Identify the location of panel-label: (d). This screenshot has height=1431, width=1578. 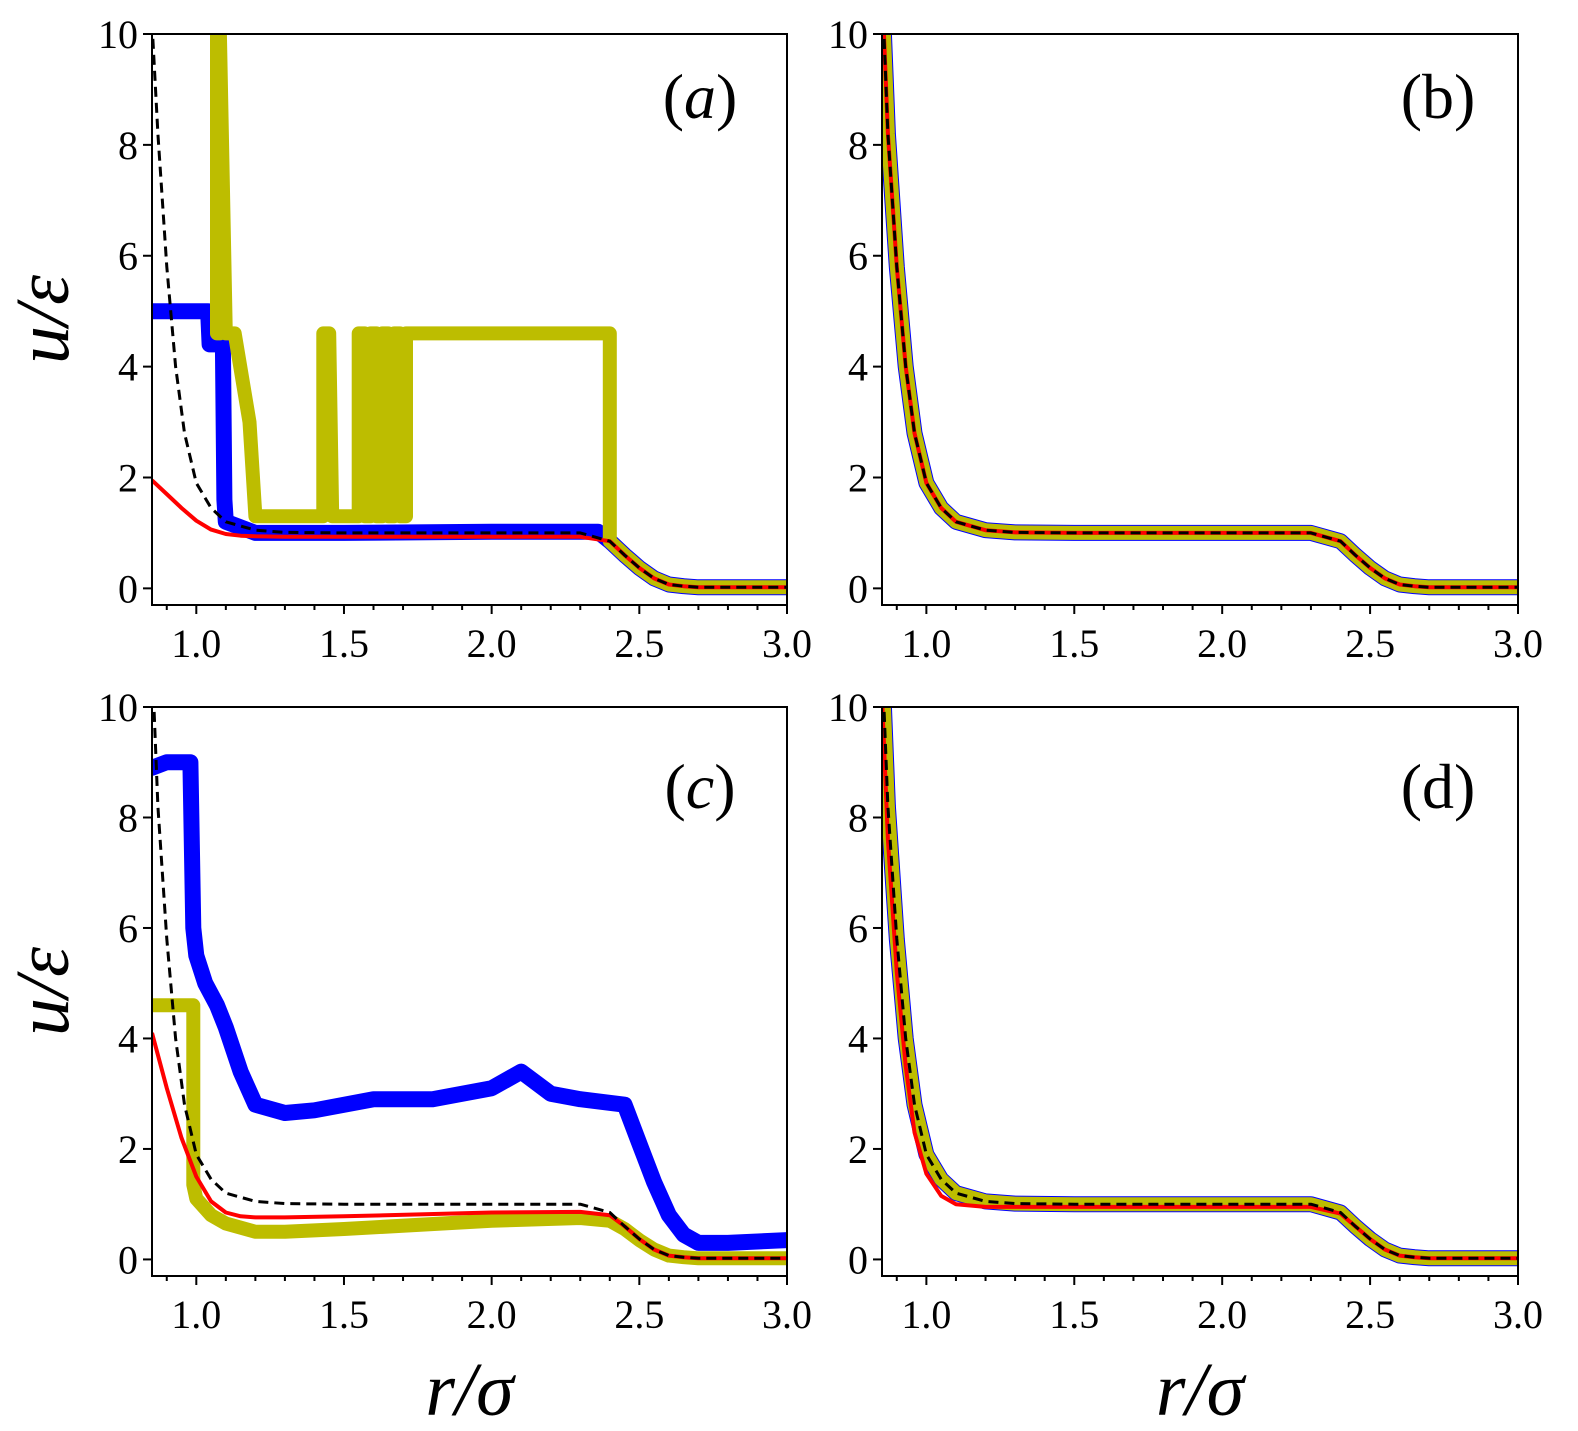
(1438, 786).